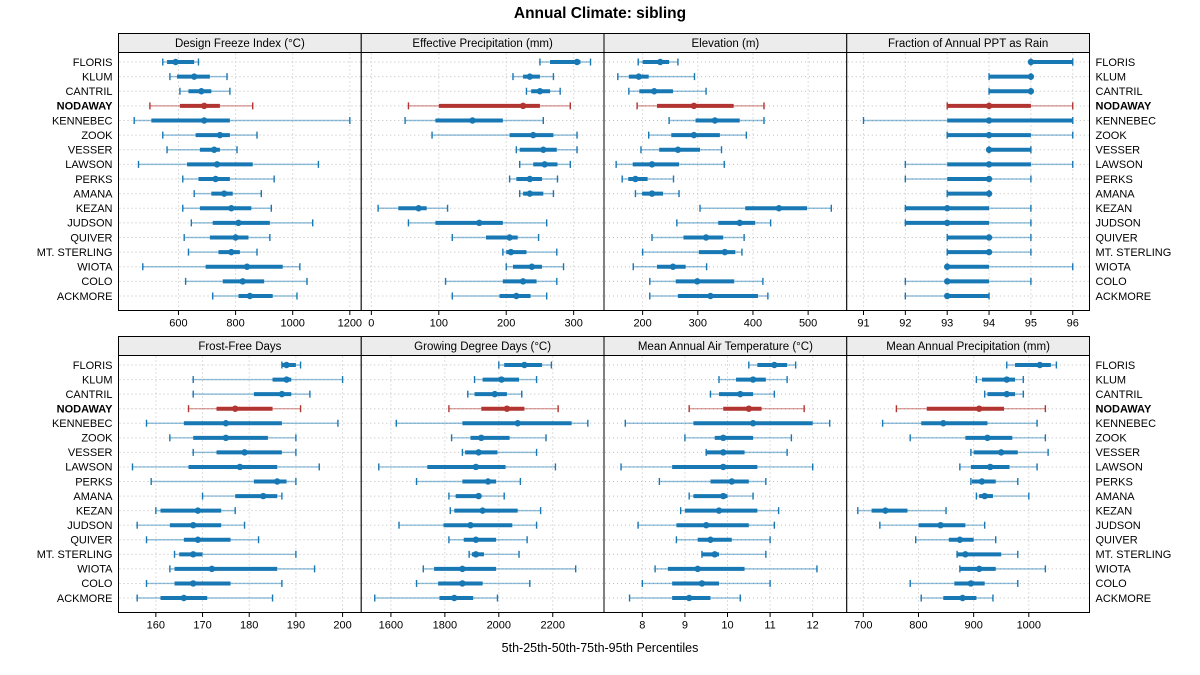  I want to click on station-label-right: KLUM, so click(1111, 77).